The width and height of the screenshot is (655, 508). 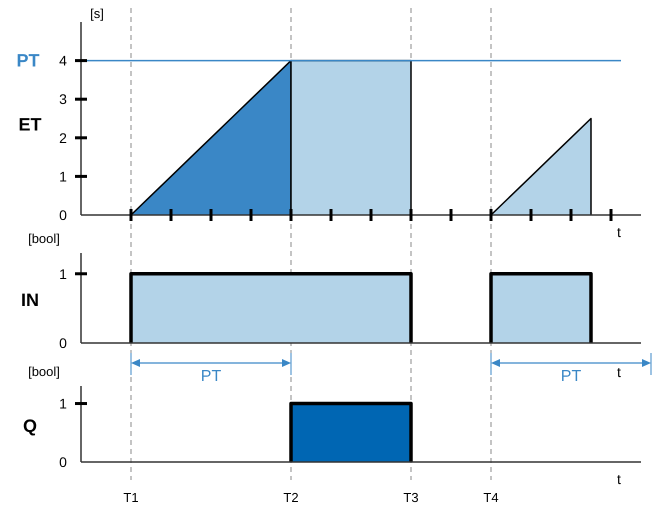 What do you see at coordinates (97, 13) in the screenshot?
I see `text: [s]` at bounding box center [97, 13].